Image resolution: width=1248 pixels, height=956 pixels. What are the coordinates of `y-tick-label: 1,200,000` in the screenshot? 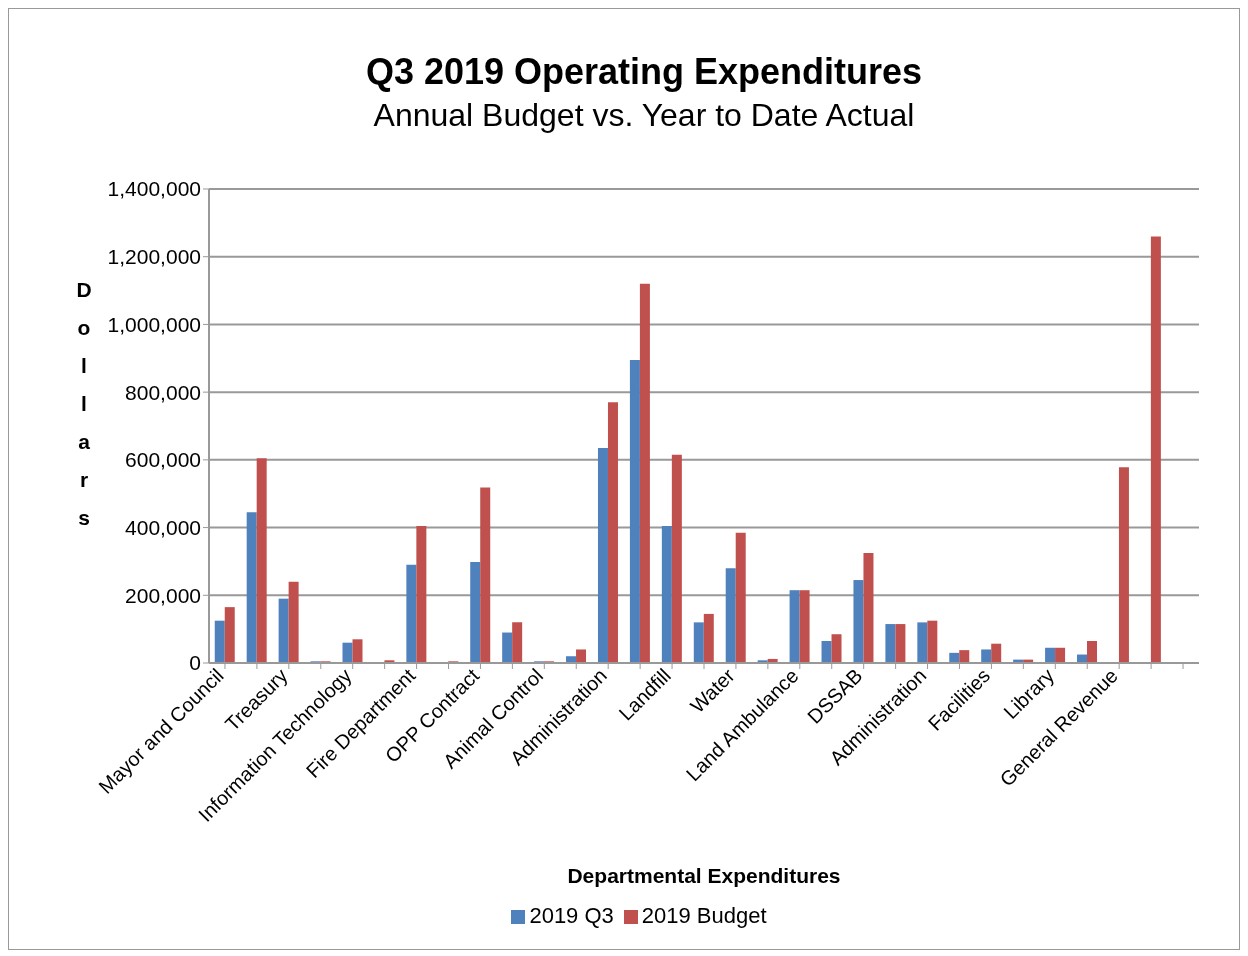 It's located at (154, 257).